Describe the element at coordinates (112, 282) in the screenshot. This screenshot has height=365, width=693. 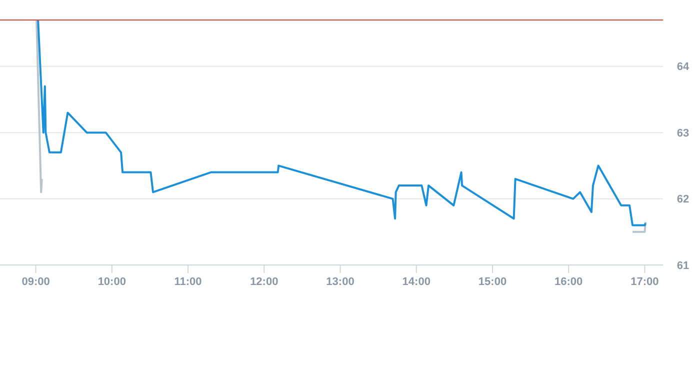
I see `x-tick-label: 10:00` at that location.